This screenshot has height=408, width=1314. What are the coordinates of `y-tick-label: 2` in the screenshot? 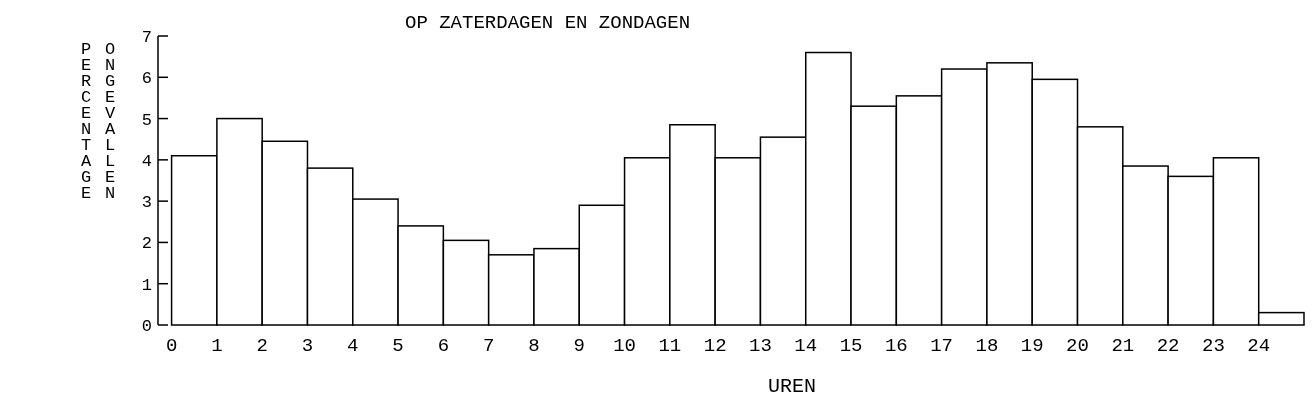 It's located at (146, 244).